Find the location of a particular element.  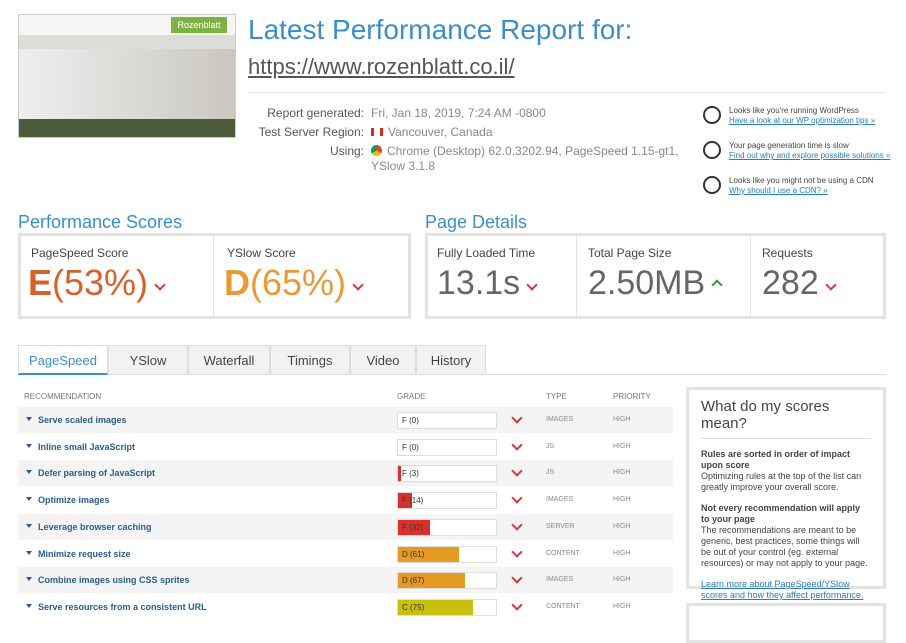

detail-label: Fully Loaded Time is located at coordinates (486, 253).